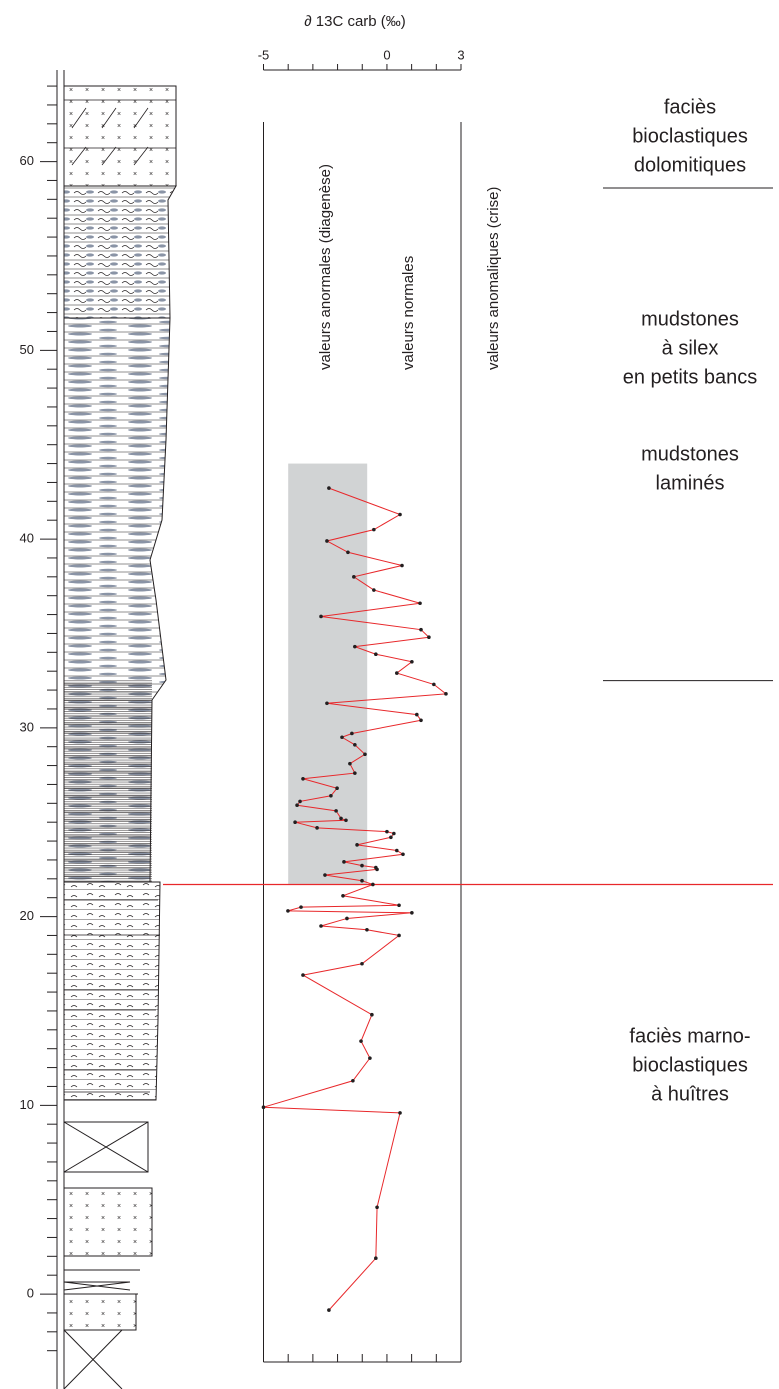 Image resolution: width=779 pixels, height=1389 pixels. I want to click on y-tick-label: 30, so click(27, 726).